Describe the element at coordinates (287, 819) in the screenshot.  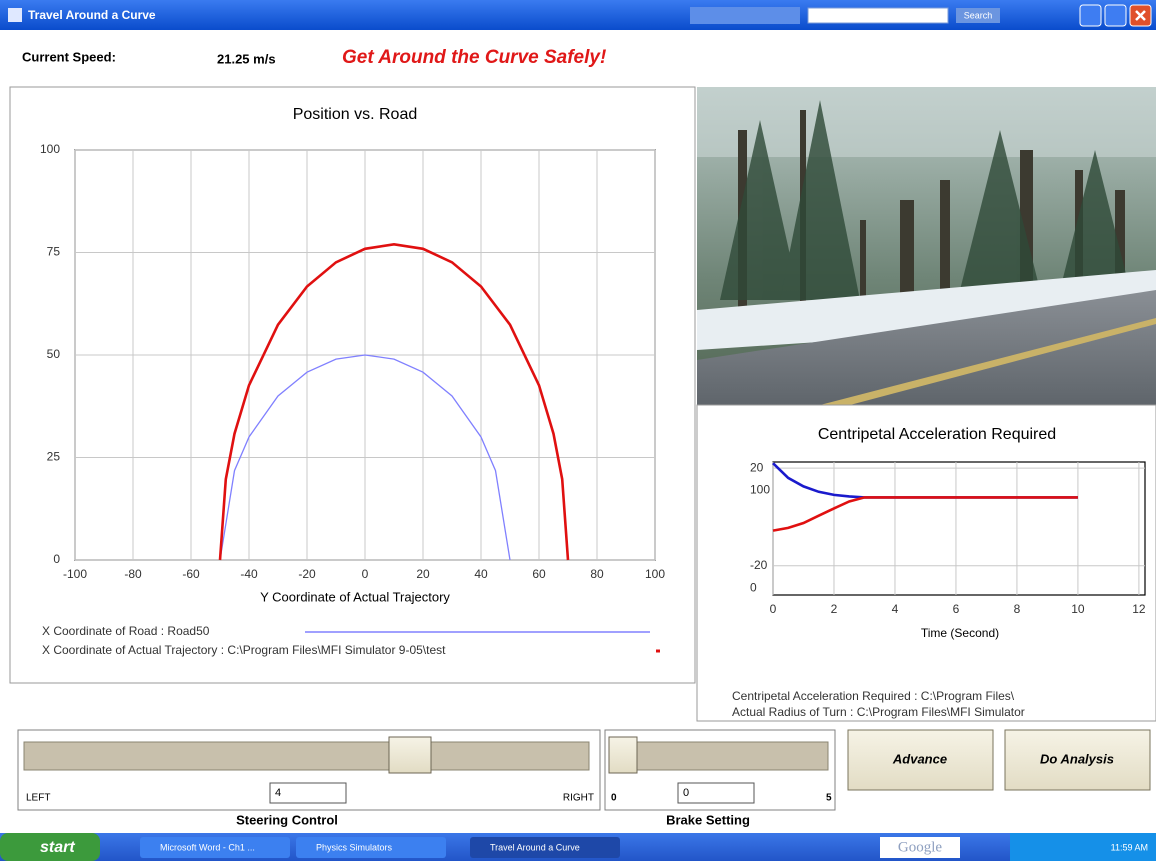
I see `steering-label: Steering Control` at that location.